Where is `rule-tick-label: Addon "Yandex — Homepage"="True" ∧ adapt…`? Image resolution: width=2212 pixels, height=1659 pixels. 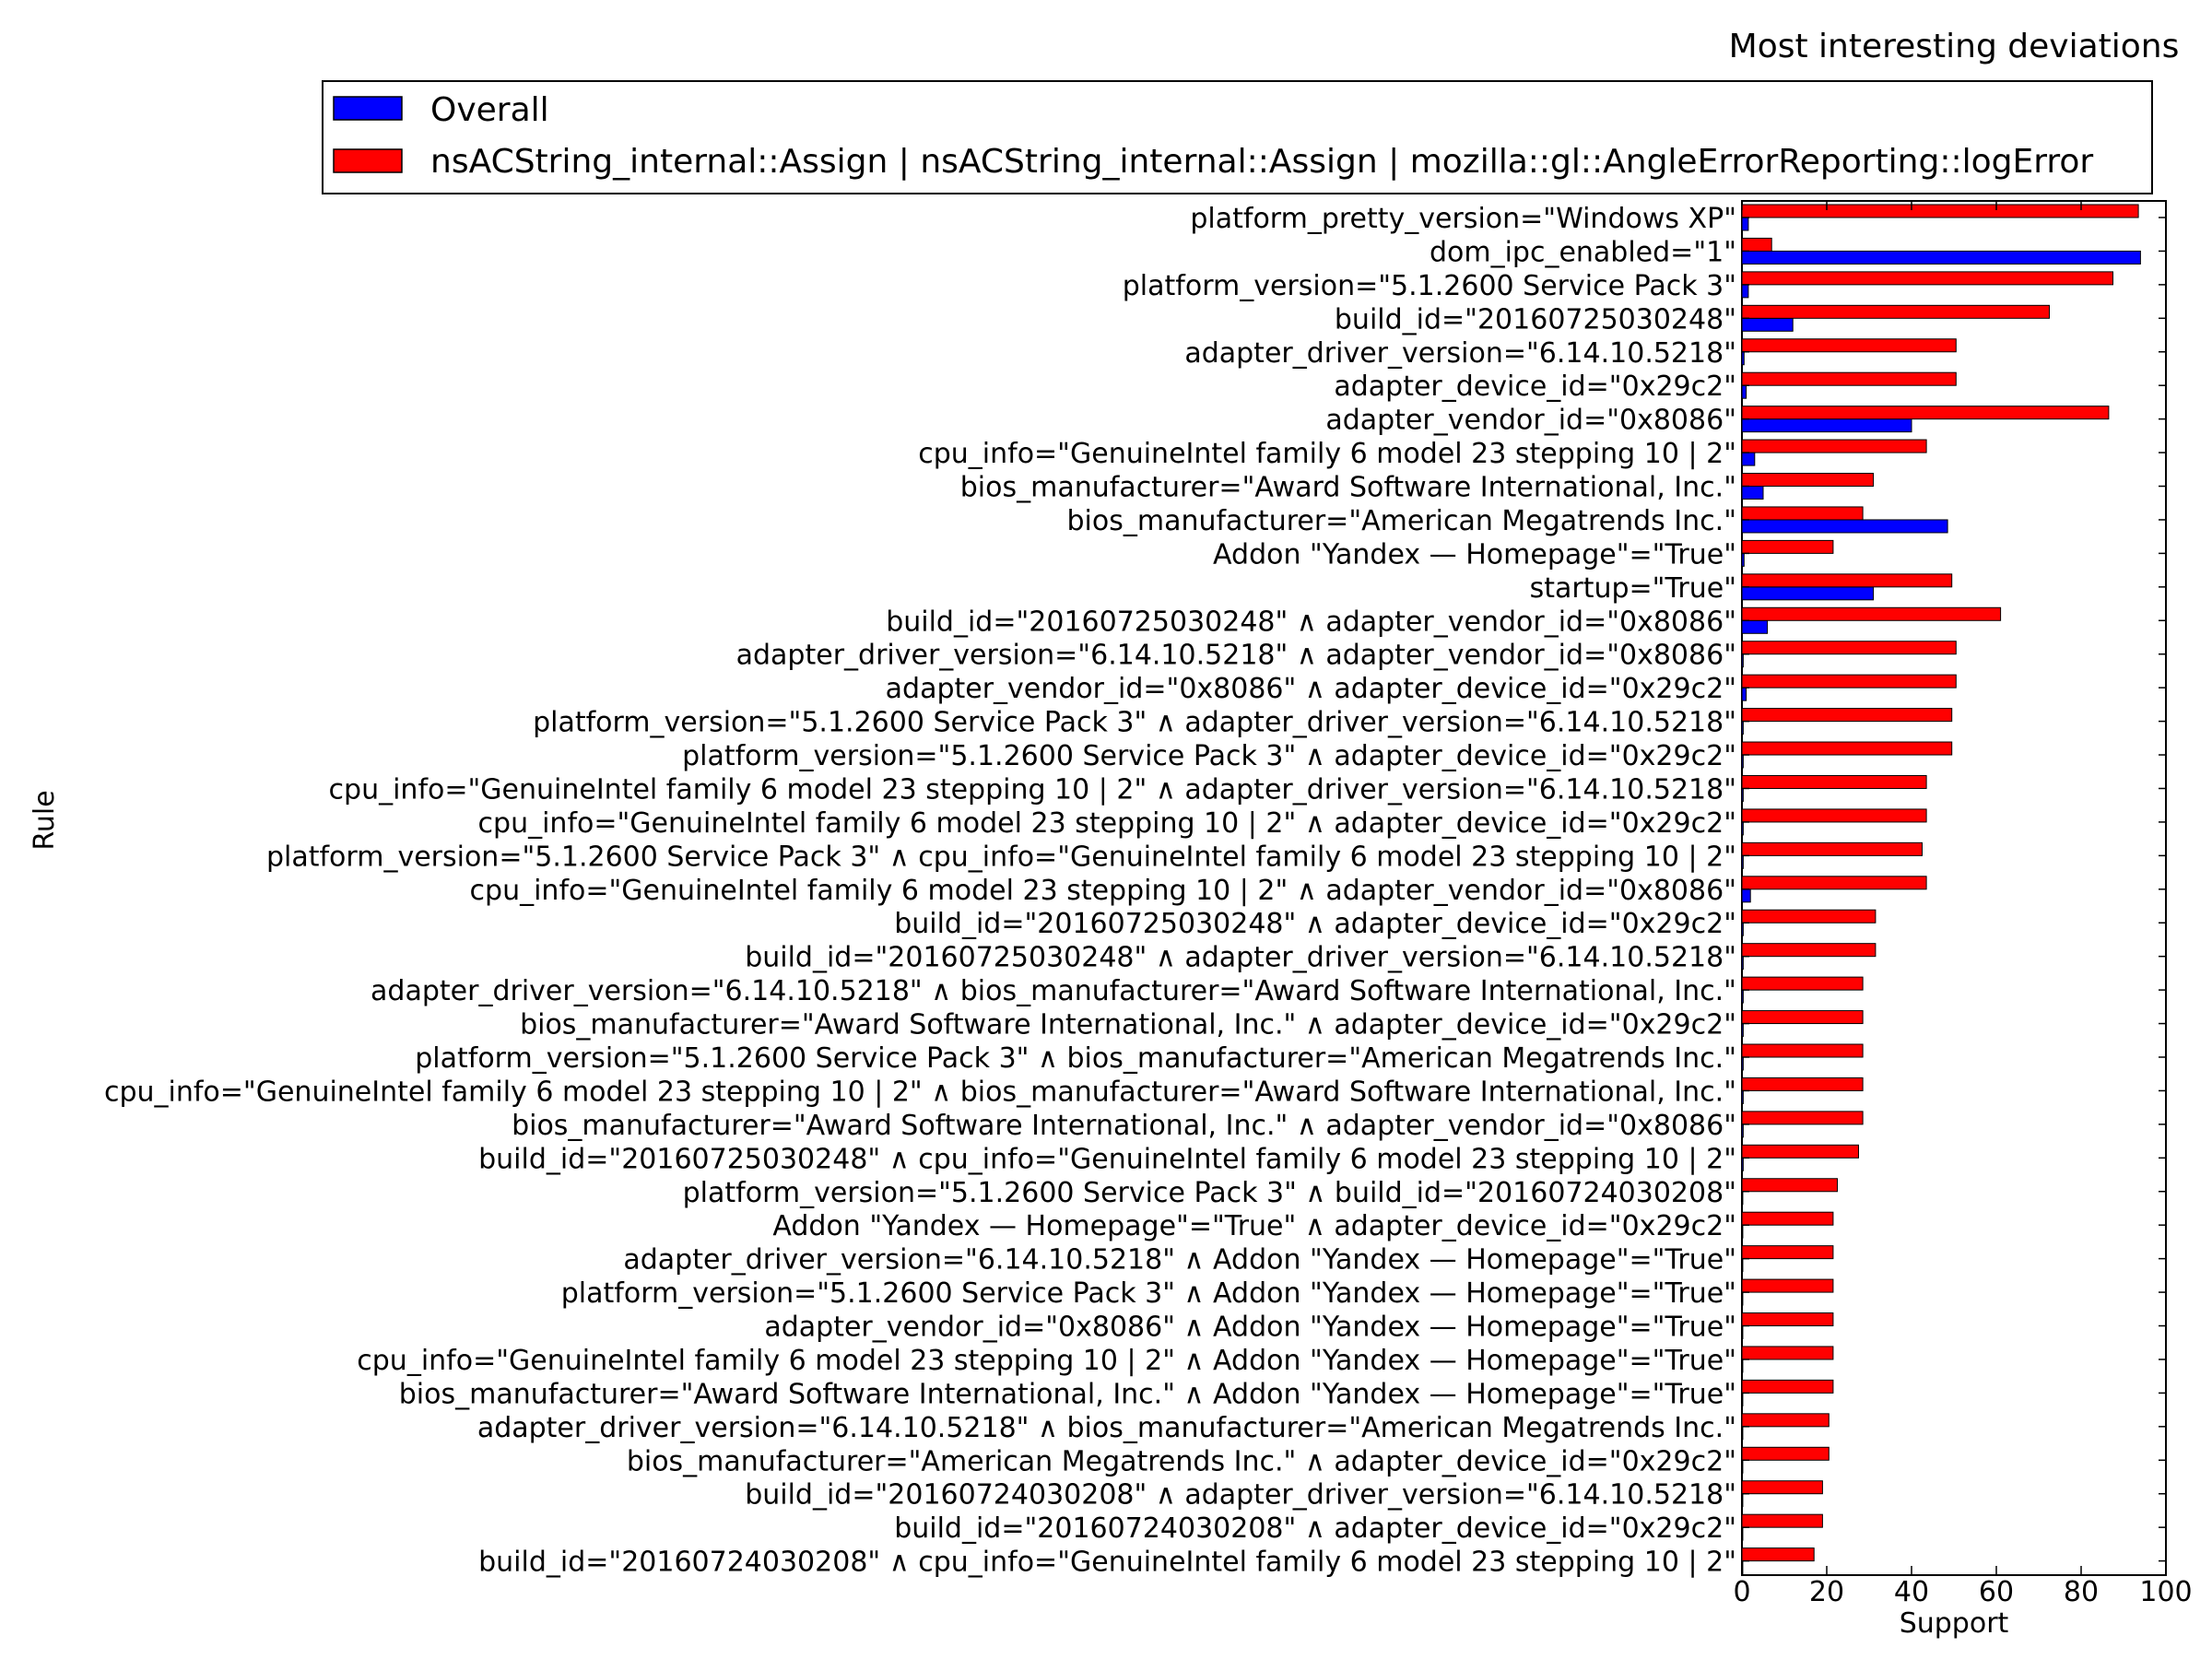
rule-tick-label: Addon "Yandex — Homepage"="True" ∧ adapt… is located at coordinates (1254, 1226).